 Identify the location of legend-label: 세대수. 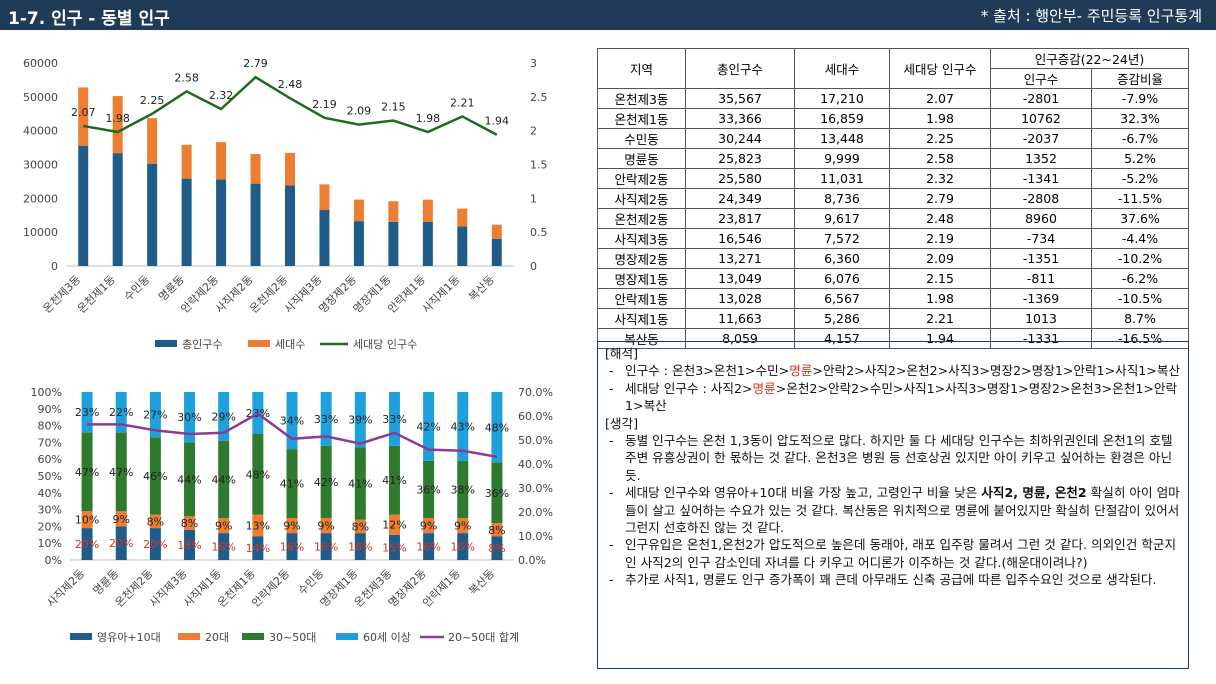
(290, 344).